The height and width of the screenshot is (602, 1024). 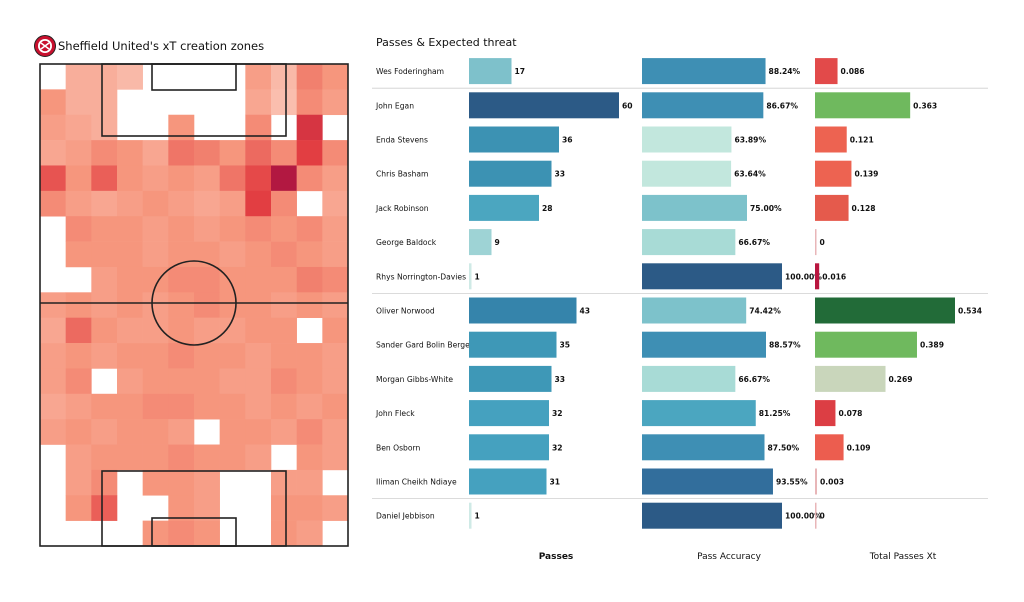 I want to click on player-name: John Fleck, so click(x=395, y=413).